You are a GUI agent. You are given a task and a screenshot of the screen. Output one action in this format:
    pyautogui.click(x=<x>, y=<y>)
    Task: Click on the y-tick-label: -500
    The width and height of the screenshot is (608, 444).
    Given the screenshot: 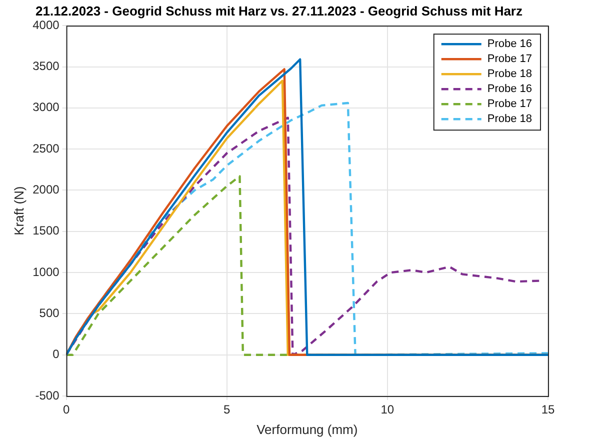 What is the action you would take?
    pyautogui.click(x=47, y=395)
    